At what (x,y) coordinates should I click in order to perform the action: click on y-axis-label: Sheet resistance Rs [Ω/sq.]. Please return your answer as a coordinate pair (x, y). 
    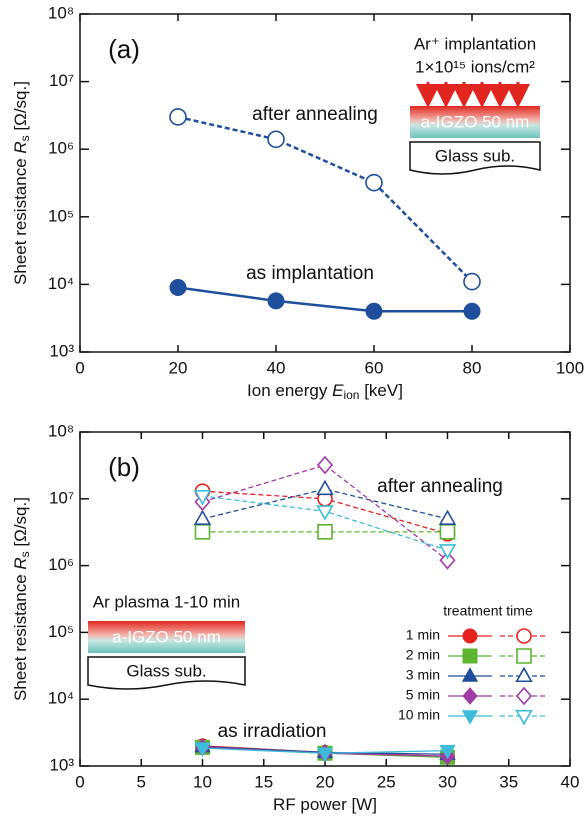
    Looking at the image, I should click on (21, 599).